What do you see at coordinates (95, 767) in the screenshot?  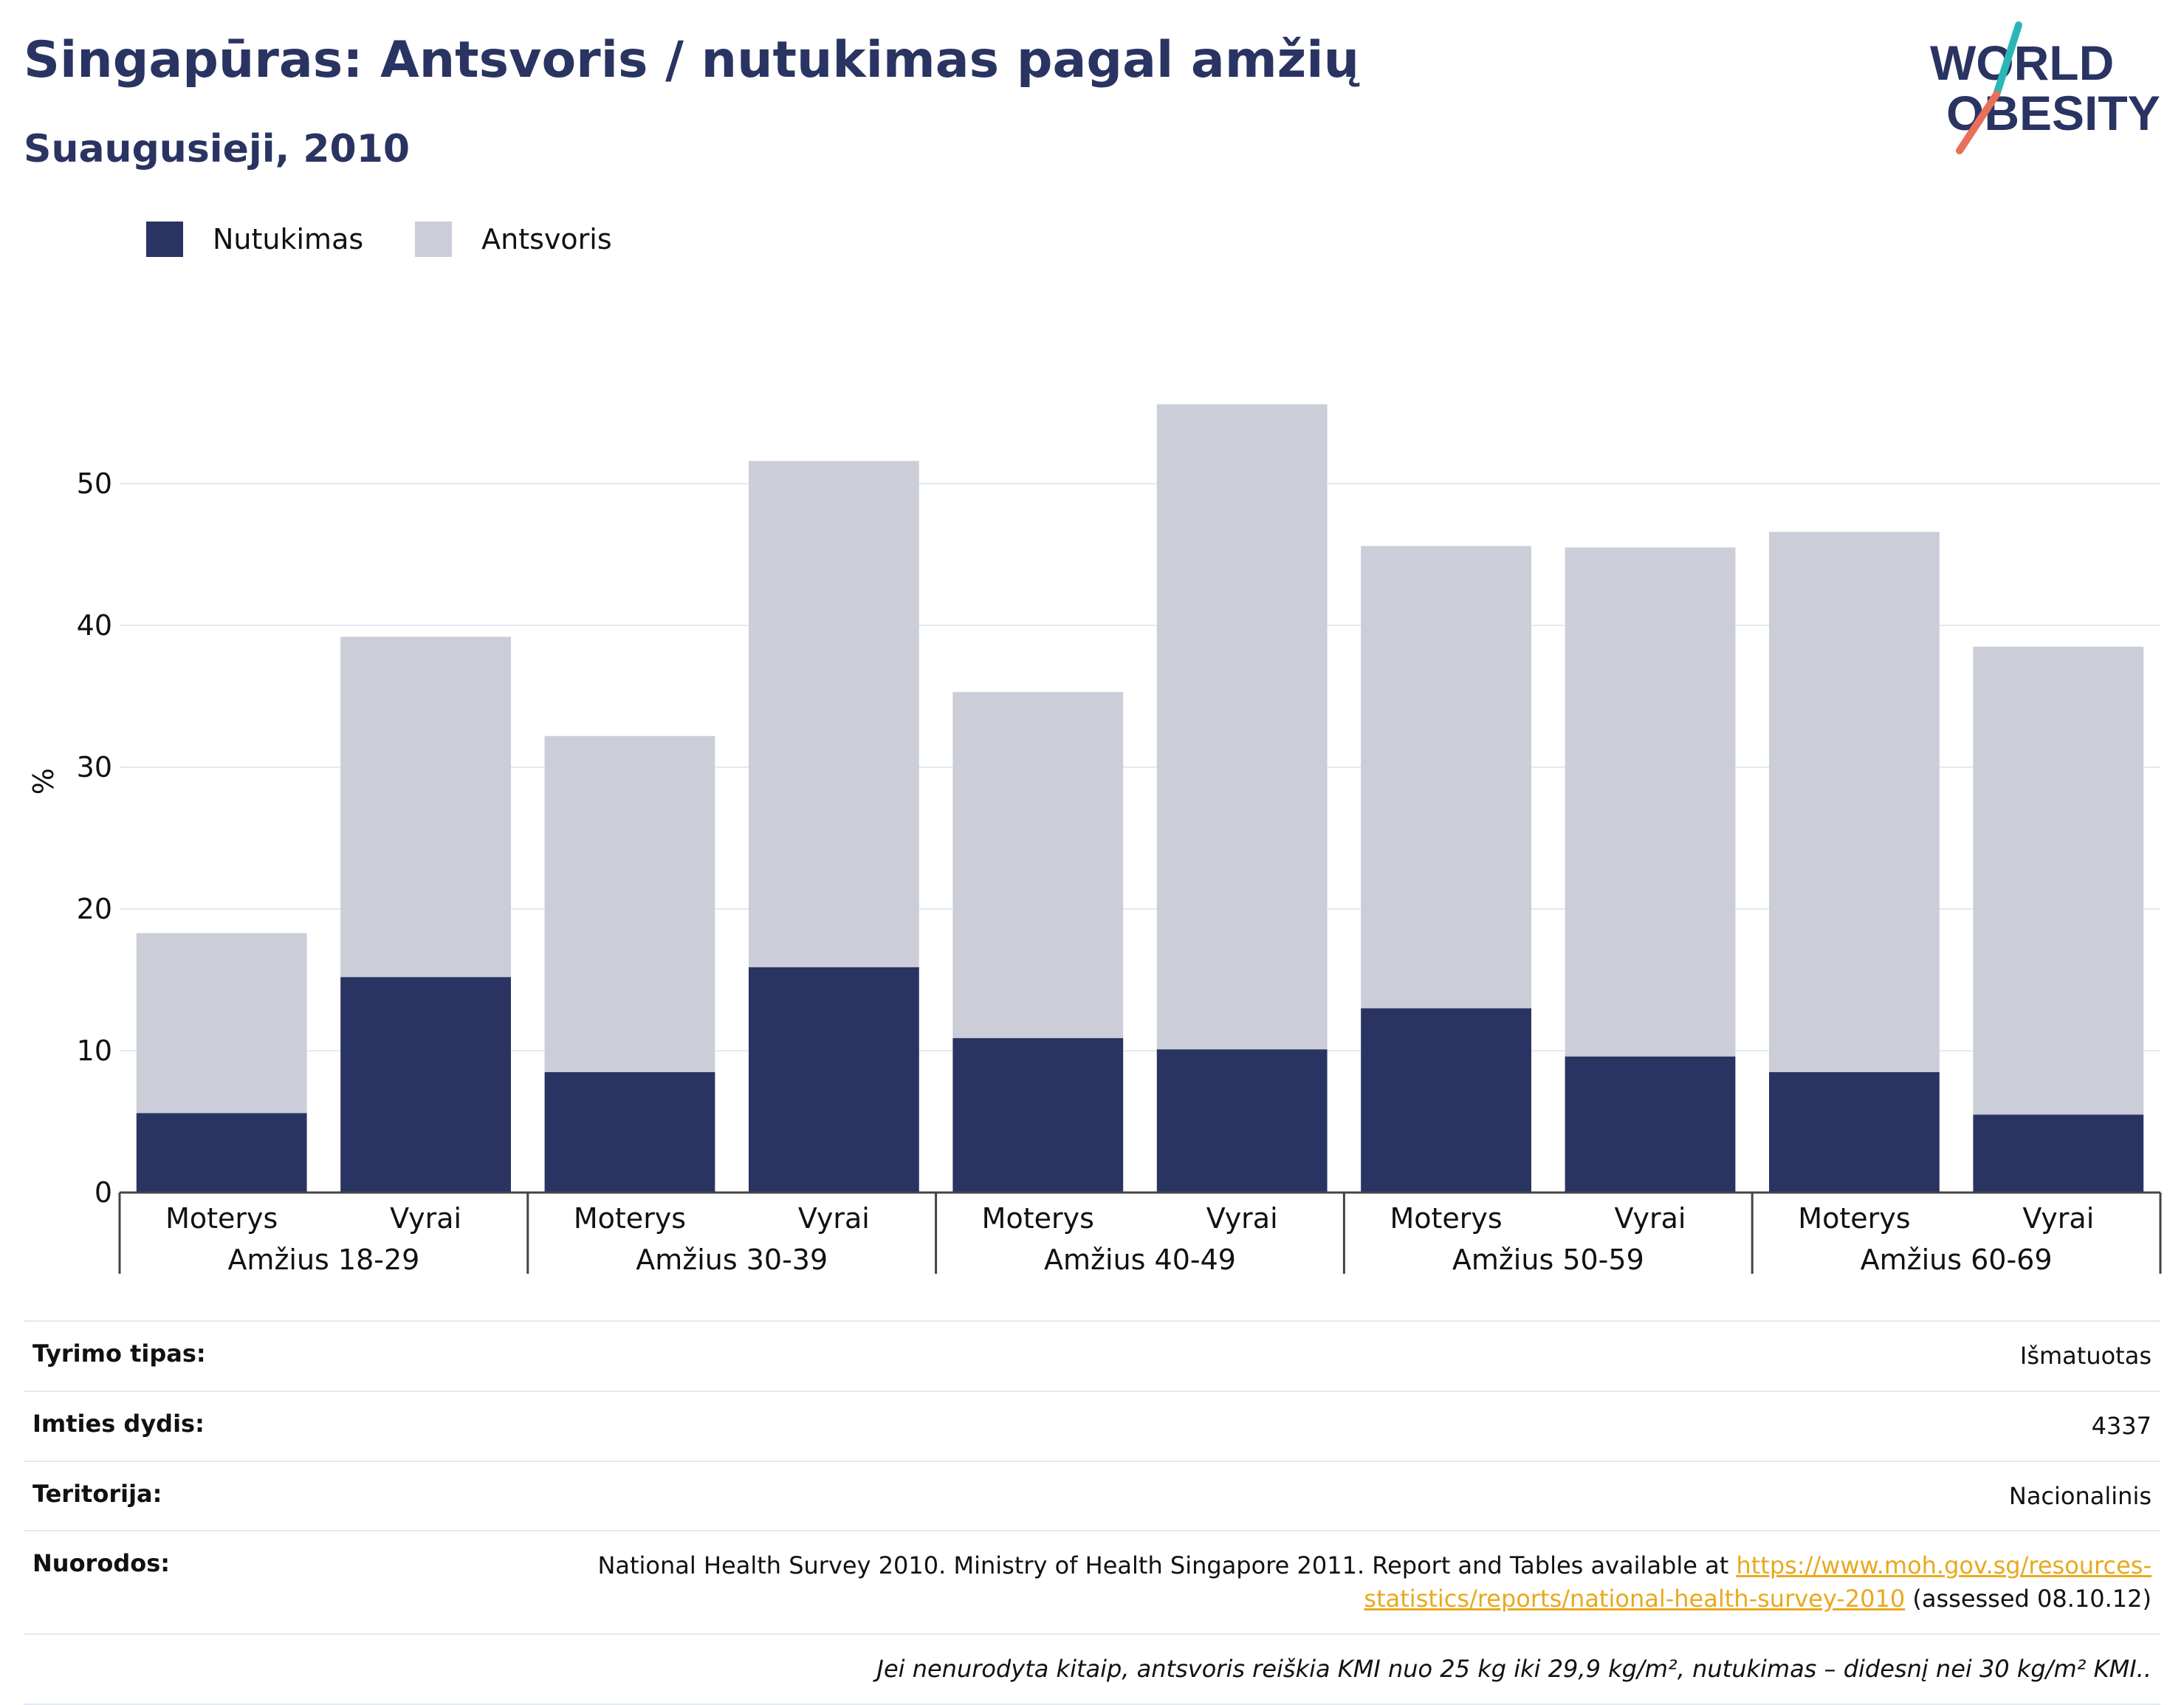 I see `y-tick-label: 30` at bounding box center [95, 767].